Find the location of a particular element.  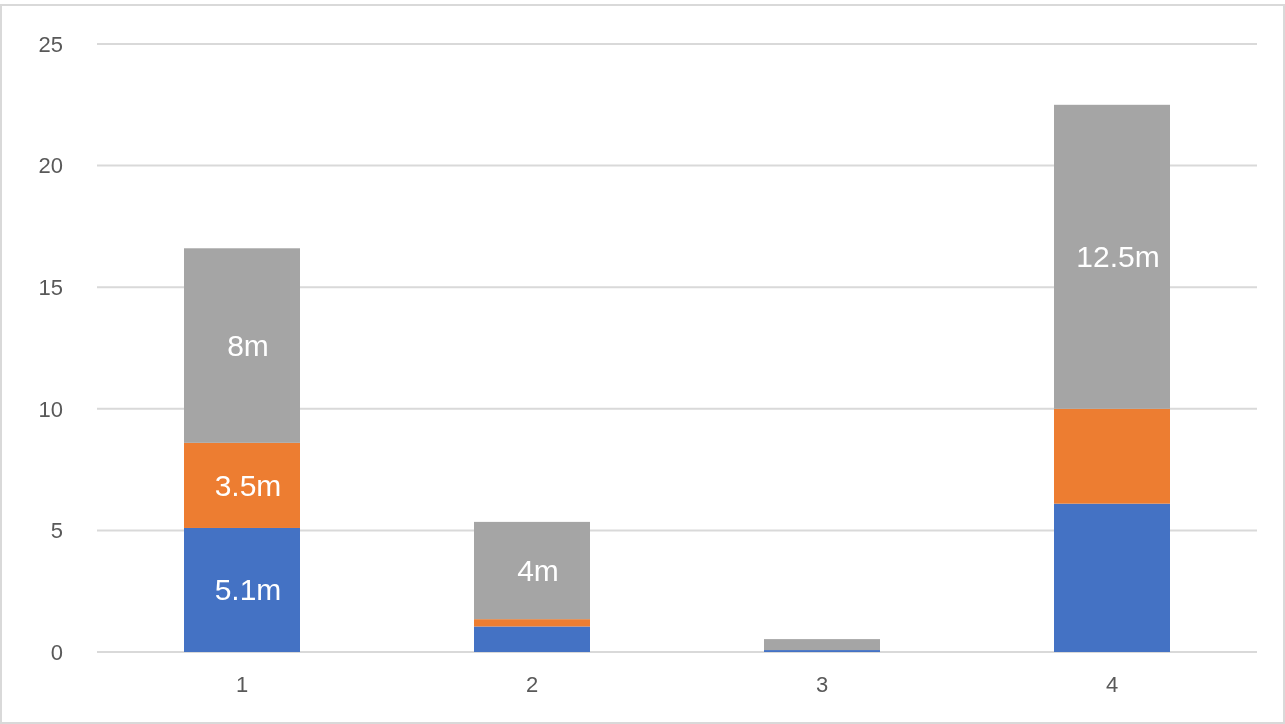

data-label: 5.1m is located at coordinates (248, 590).